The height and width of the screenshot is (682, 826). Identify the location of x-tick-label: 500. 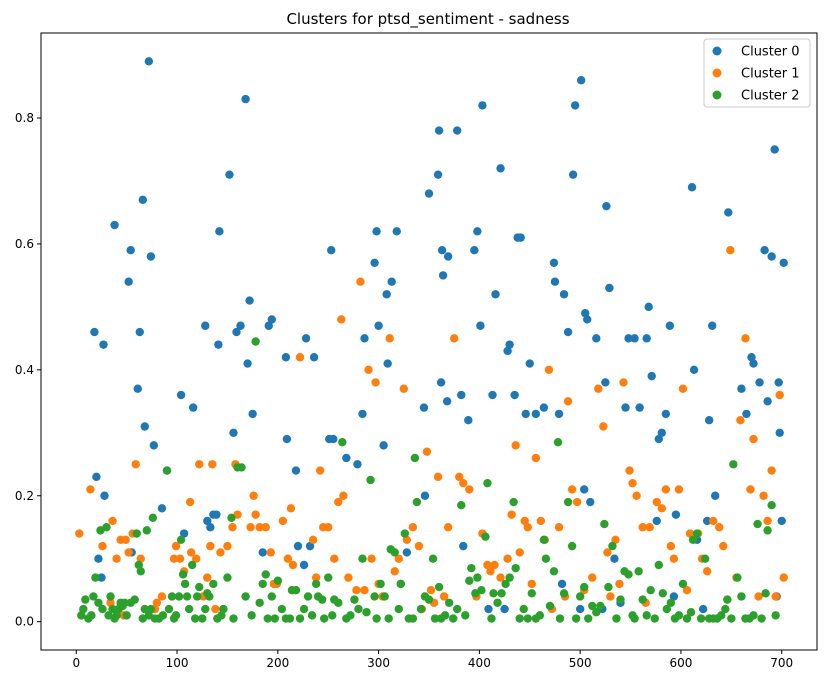
(580, 663).